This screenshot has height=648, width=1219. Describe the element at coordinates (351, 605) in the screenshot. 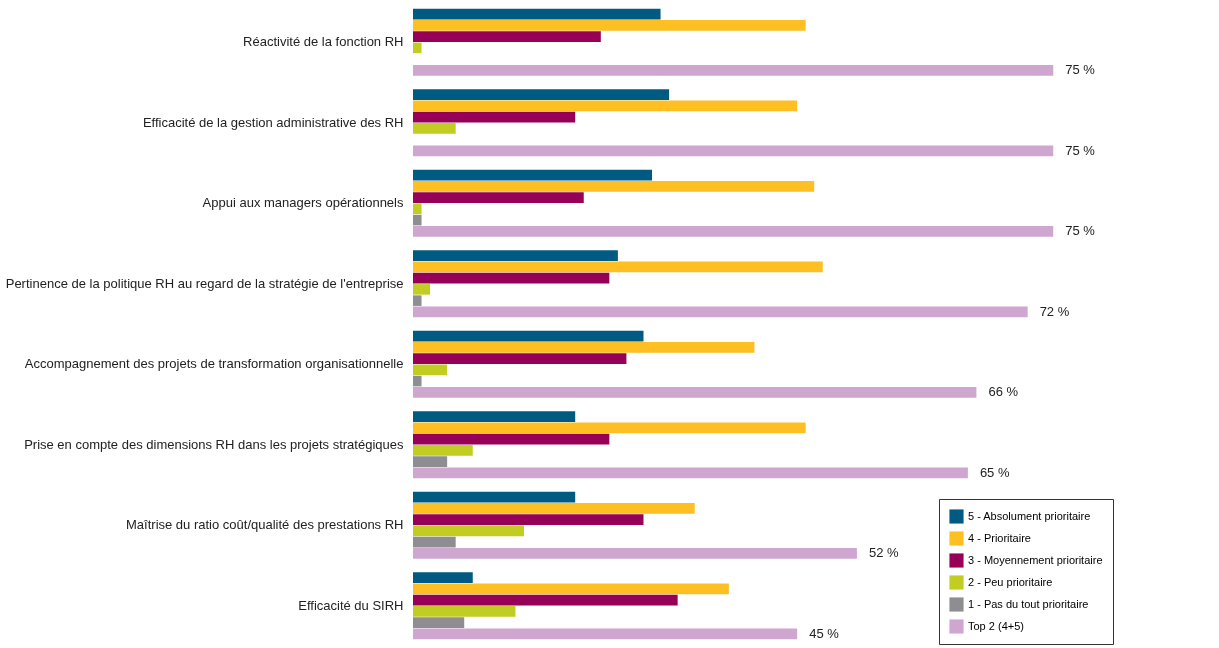

I see `y-tick-label: Efficacité du SIRH` at that location.